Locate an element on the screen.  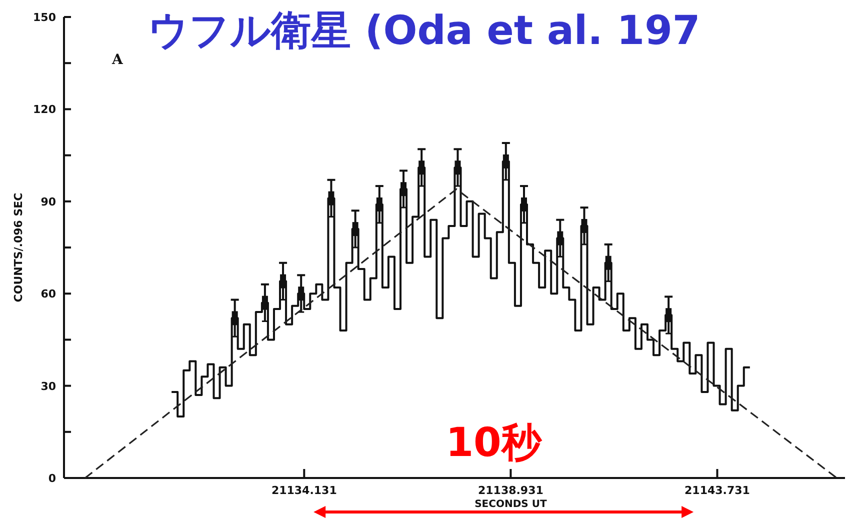
y-tick-label: 150 is located at coordinates (44, 17).